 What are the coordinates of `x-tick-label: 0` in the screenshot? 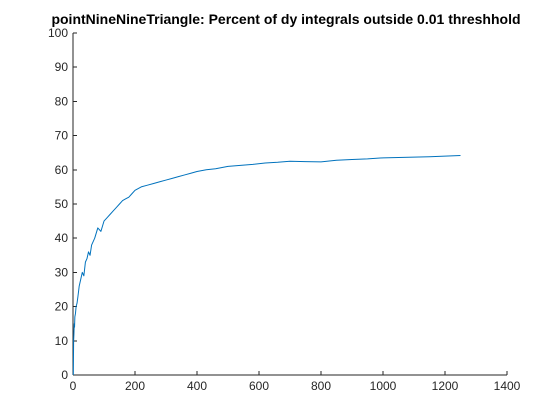 It's located at (73, 386).